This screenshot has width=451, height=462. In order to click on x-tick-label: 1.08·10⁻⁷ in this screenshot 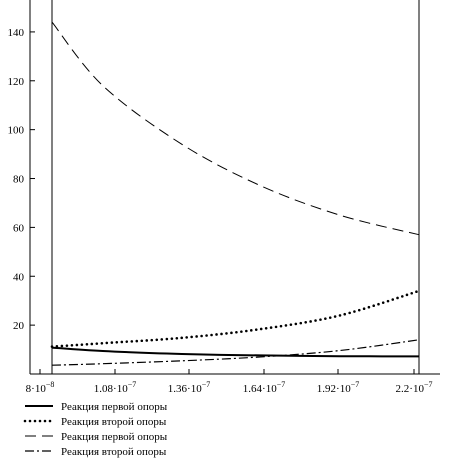, I will do `click(115, 387)`.